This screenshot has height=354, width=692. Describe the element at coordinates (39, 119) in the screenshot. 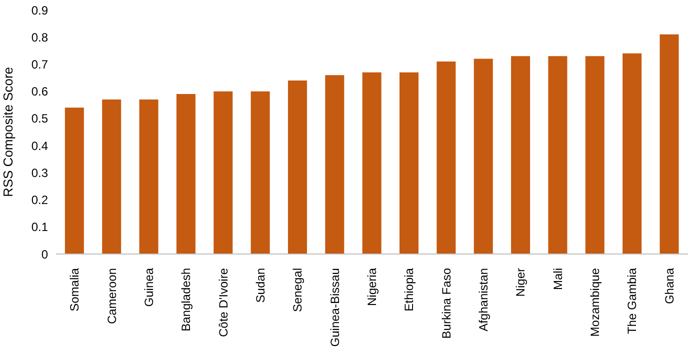

I see `y-tick-label: 0.5` at that location.